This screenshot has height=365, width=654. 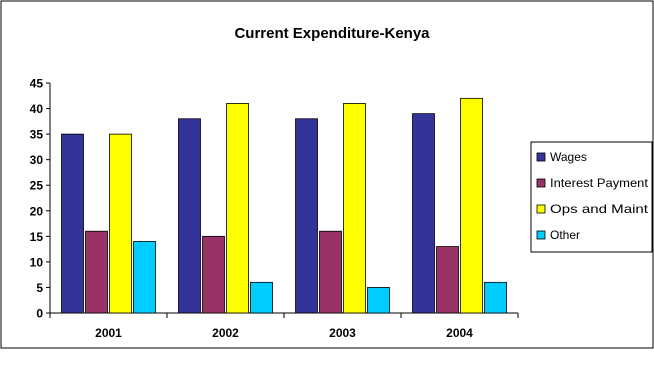 I want to click on y-tick-label: 10, so click(x=37, y=262).